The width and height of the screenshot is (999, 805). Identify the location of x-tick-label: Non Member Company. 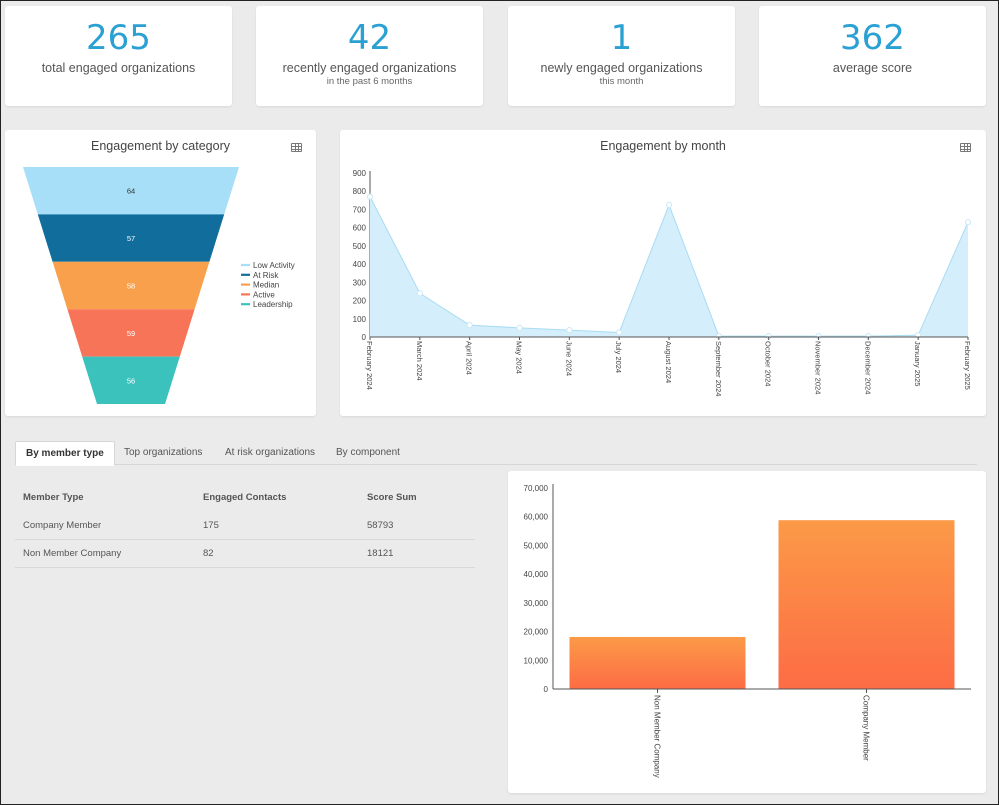
(657, 736).